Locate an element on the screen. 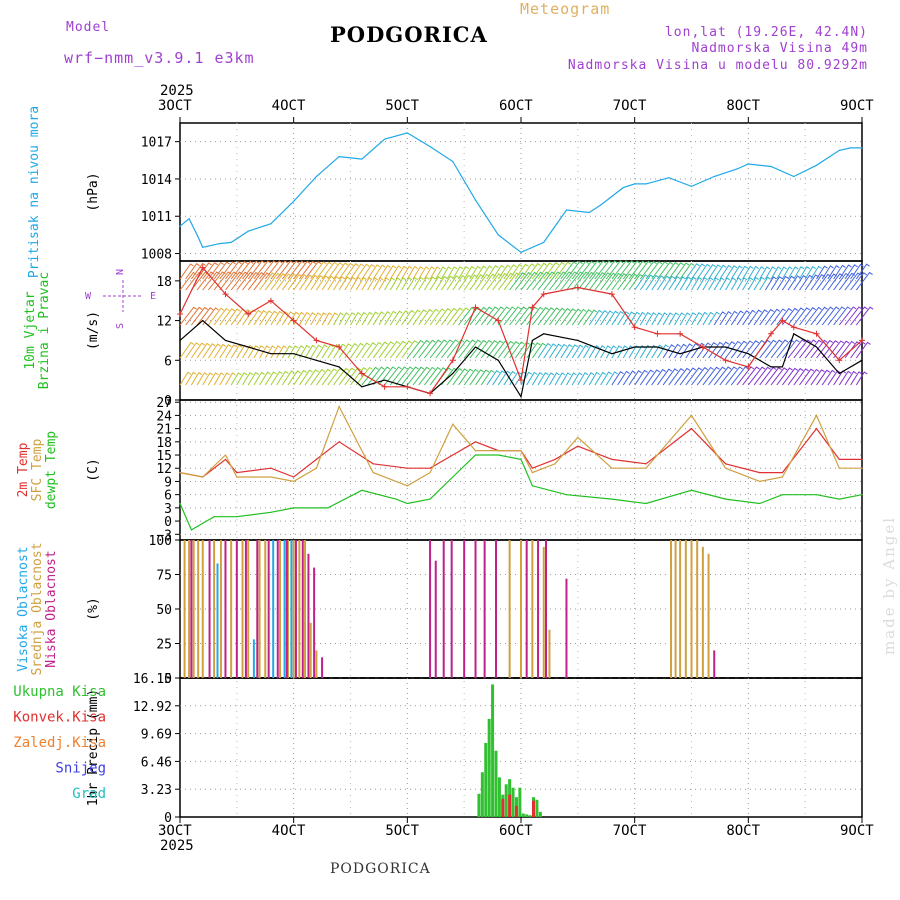  y-tick-label: 9.69 is located at coordinates (156, 735).